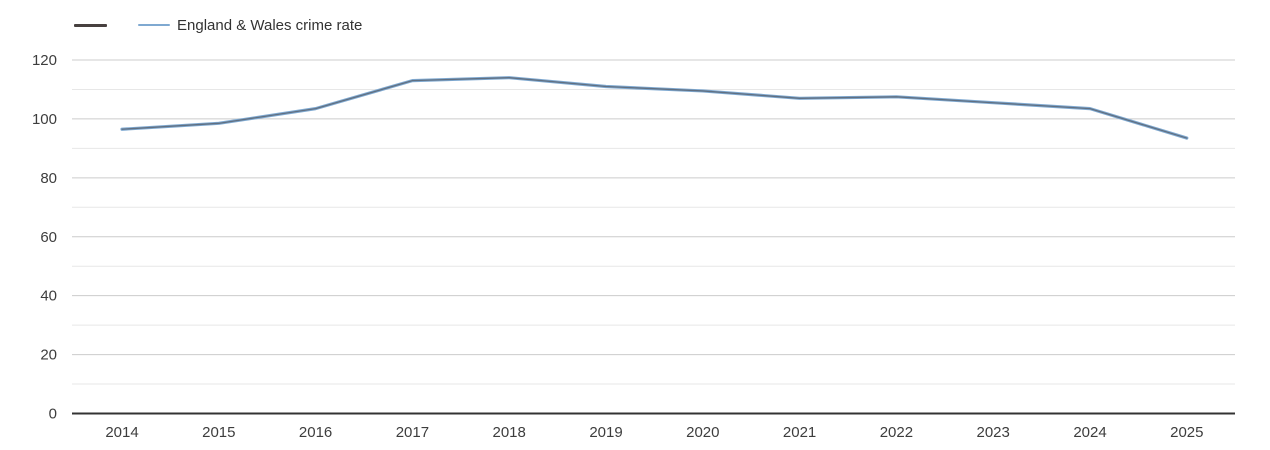 The width and height of the screenshot is (1270, 450). What do you see at coordinates (993, 432) in the screenshot?
I see `x-tick-label-2023: 2023` at bounding box center [993, 432].